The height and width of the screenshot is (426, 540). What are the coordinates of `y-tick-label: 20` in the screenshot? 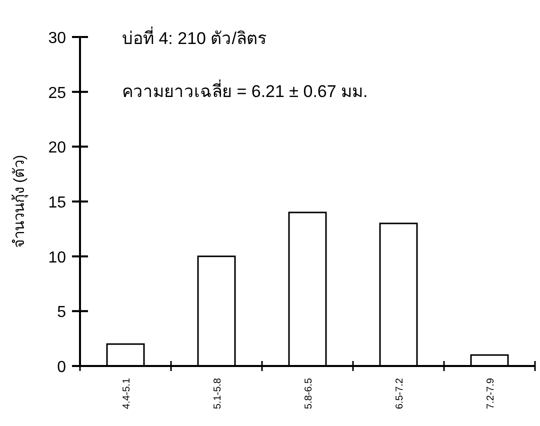 It's located at (57, 148).